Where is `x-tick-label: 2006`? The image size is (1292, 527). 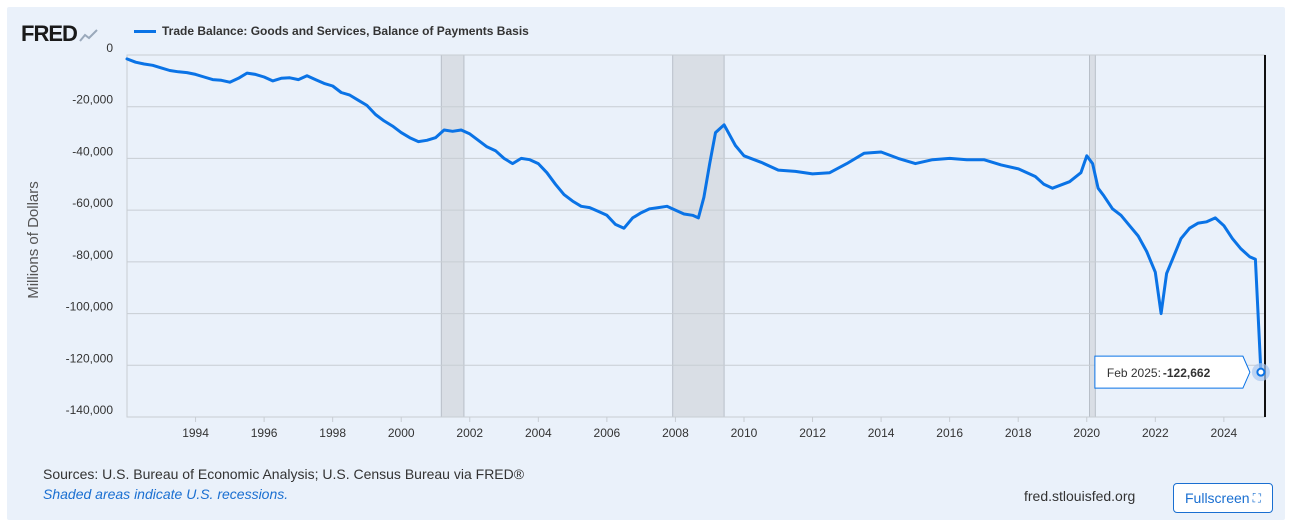
x-tick-label: 2006 is located at coordinates (607, 433).